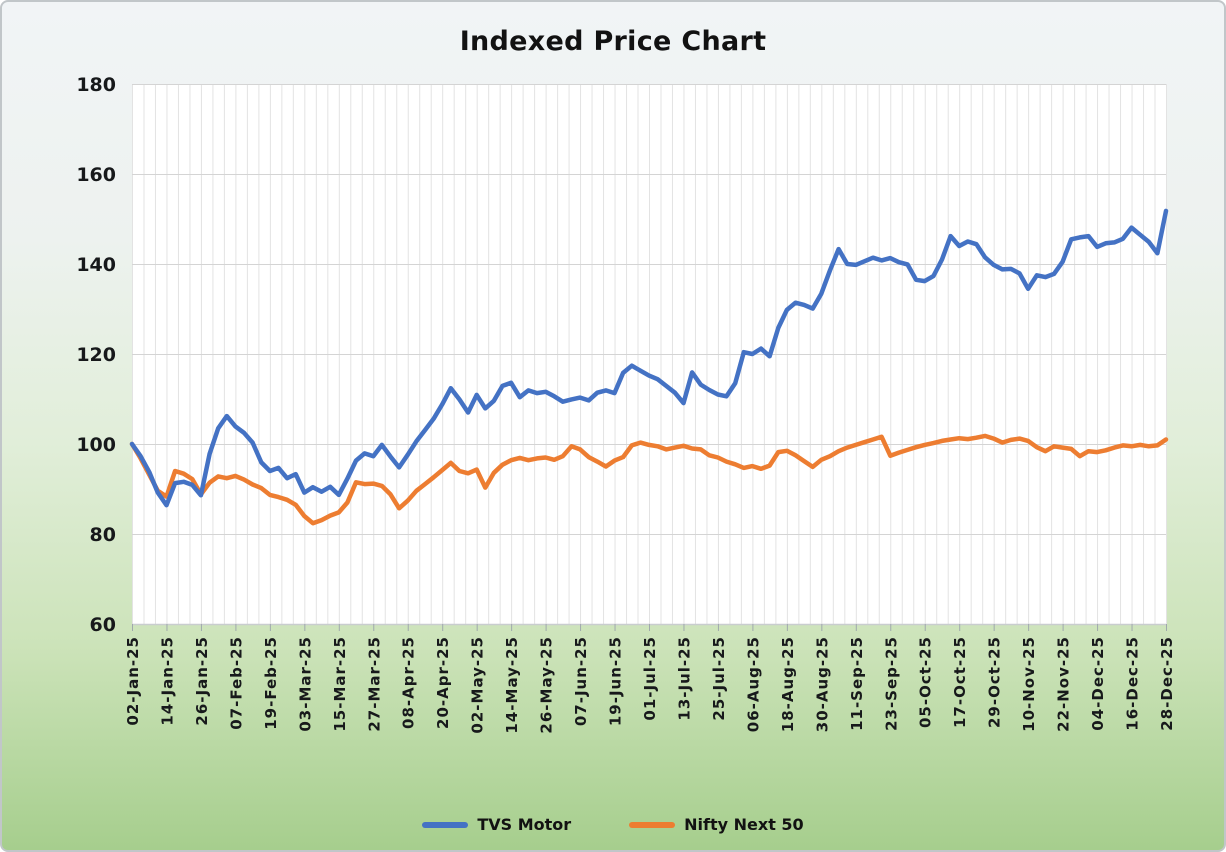  Describe the element at coordinates (788, 684) in the screenshot. I see `x-axis-tick-label: 18-Aug-25` at that location.